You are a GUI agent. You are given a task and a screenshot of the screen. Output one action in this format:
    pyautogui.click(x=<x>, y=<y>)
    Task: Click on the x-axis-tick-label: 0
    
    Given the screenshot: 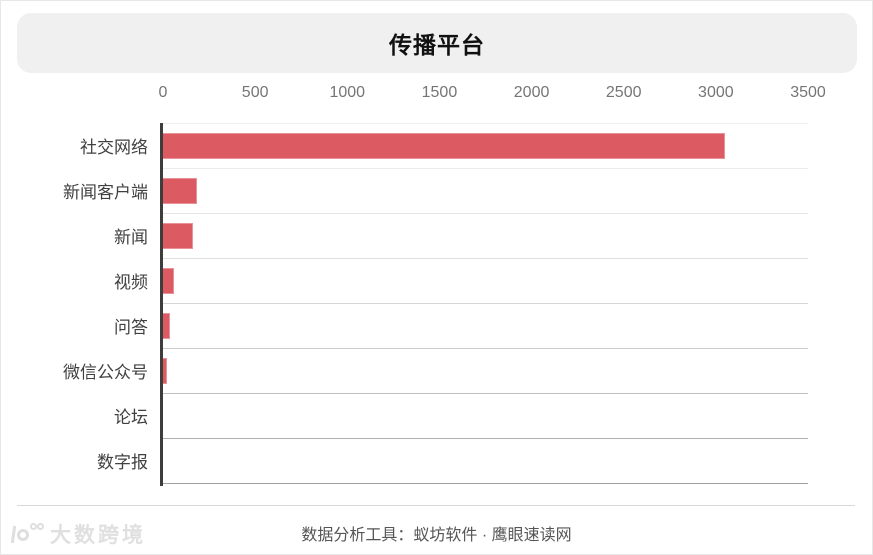 What is the action you would take?
    pyautogui.click(x=163, y=92)
    